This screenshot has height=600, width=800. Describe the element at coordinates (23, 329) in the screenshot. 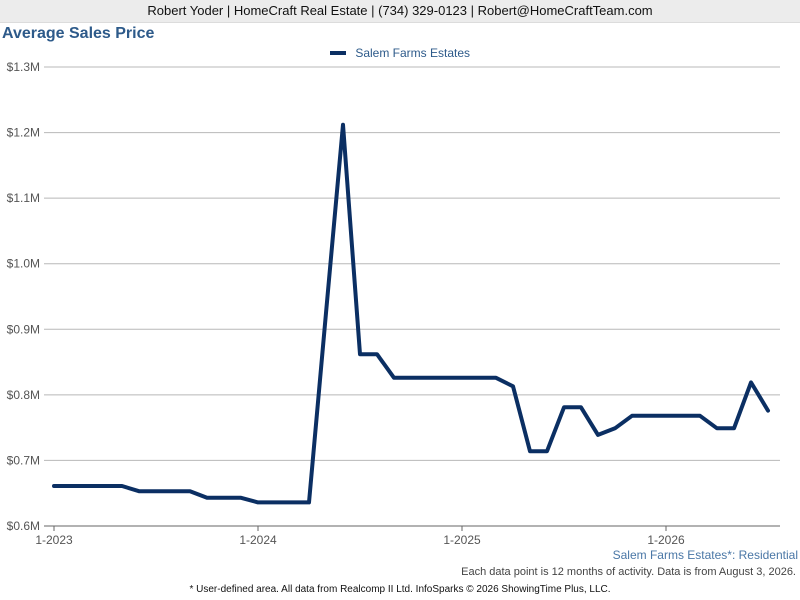

I see `y-tick-label: $0.9M` at that location.